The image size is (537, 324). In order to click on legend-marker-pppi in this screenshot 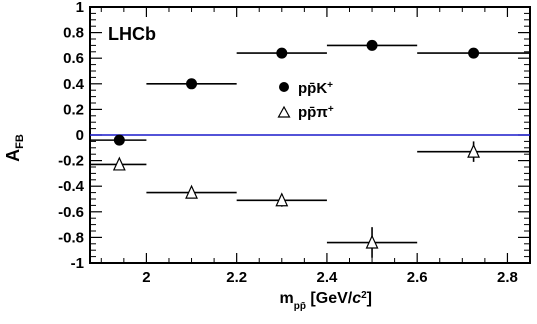, I will do `click(284, 111)`.